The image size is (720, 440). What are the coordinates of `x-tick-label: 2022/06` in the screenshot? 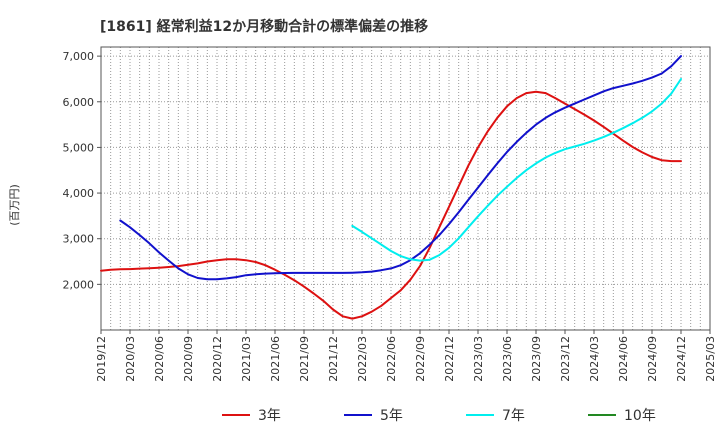 It's located at (391, 359).